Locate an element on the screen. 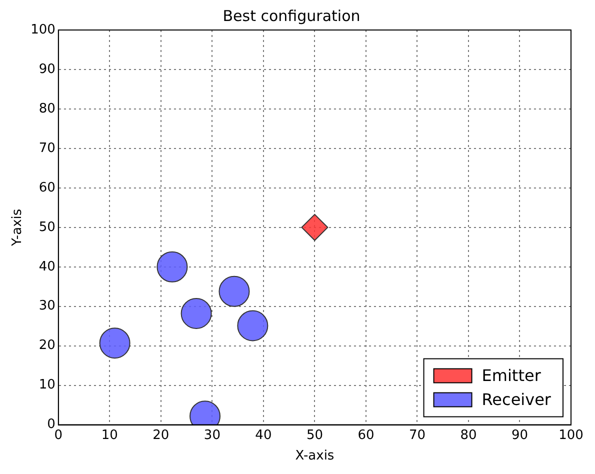 The image size is (595, 474). y-tick-label: 60 is located at coordinates (47, 188).